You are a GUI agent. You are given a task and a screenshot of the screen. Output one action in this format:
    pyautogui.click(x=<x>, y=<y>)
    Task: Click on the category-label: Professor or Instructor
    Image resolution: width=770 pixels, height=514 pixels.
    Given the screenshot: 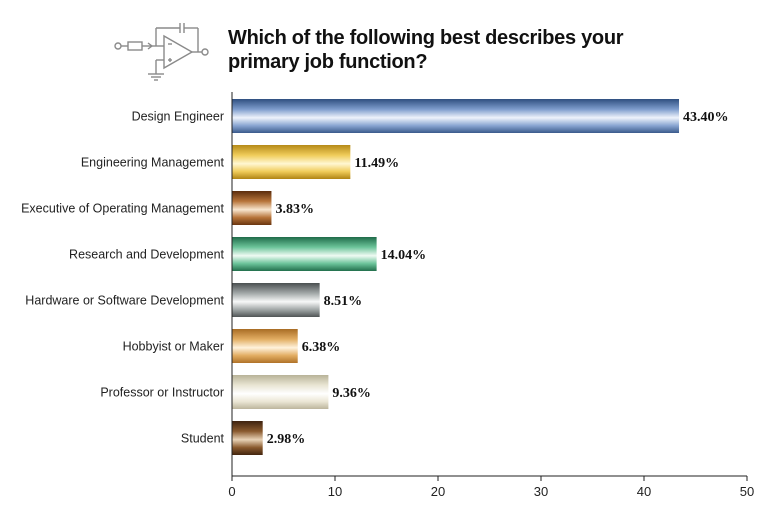 What is the action you would take?
    pyautogui.click(x=162, y=393)
    